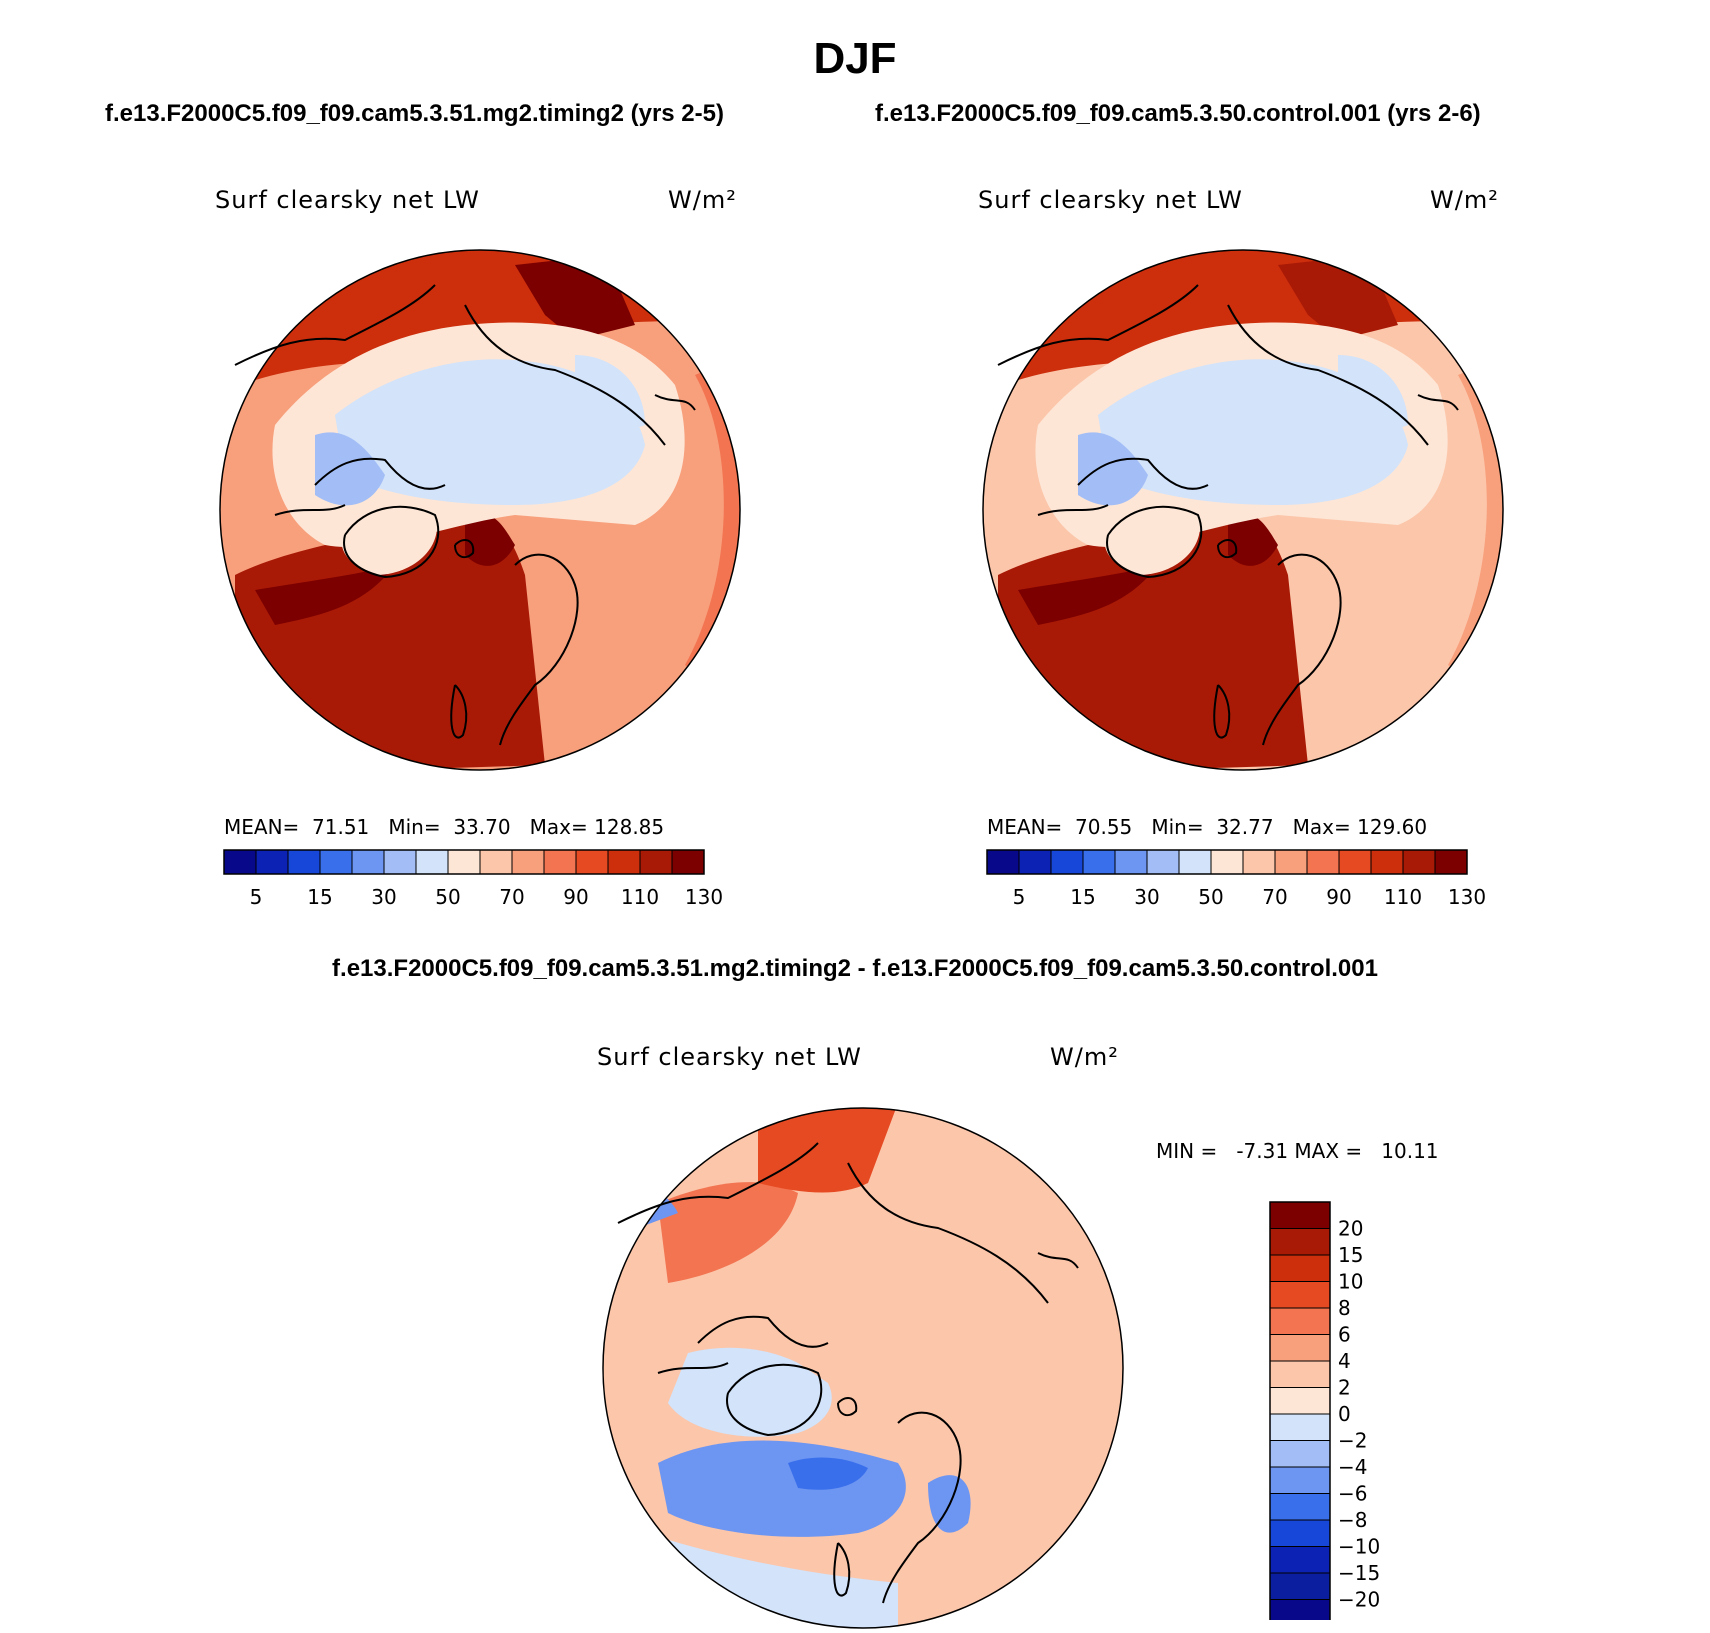 The height and width of the screenshot is (1633, 1710). Describe the element at coordinates (1262, 1151) in the screenshot. I see `diff-min-value: -7.31` at that location.